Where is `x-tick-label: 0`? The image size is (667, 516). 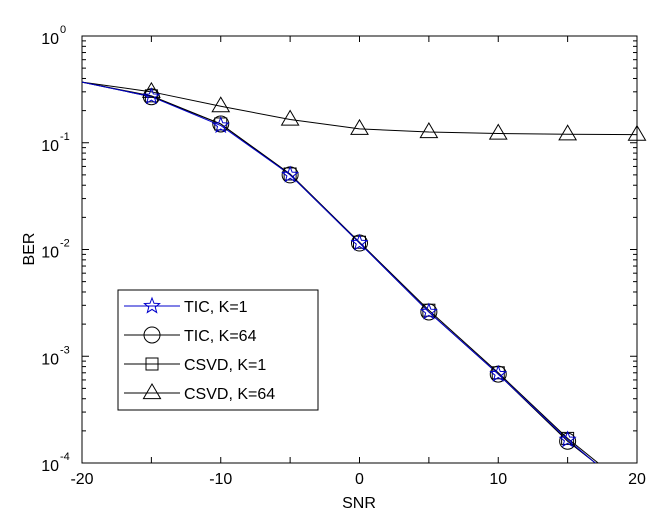 x-tick-label: 0 is located at coordinates (359, 479).